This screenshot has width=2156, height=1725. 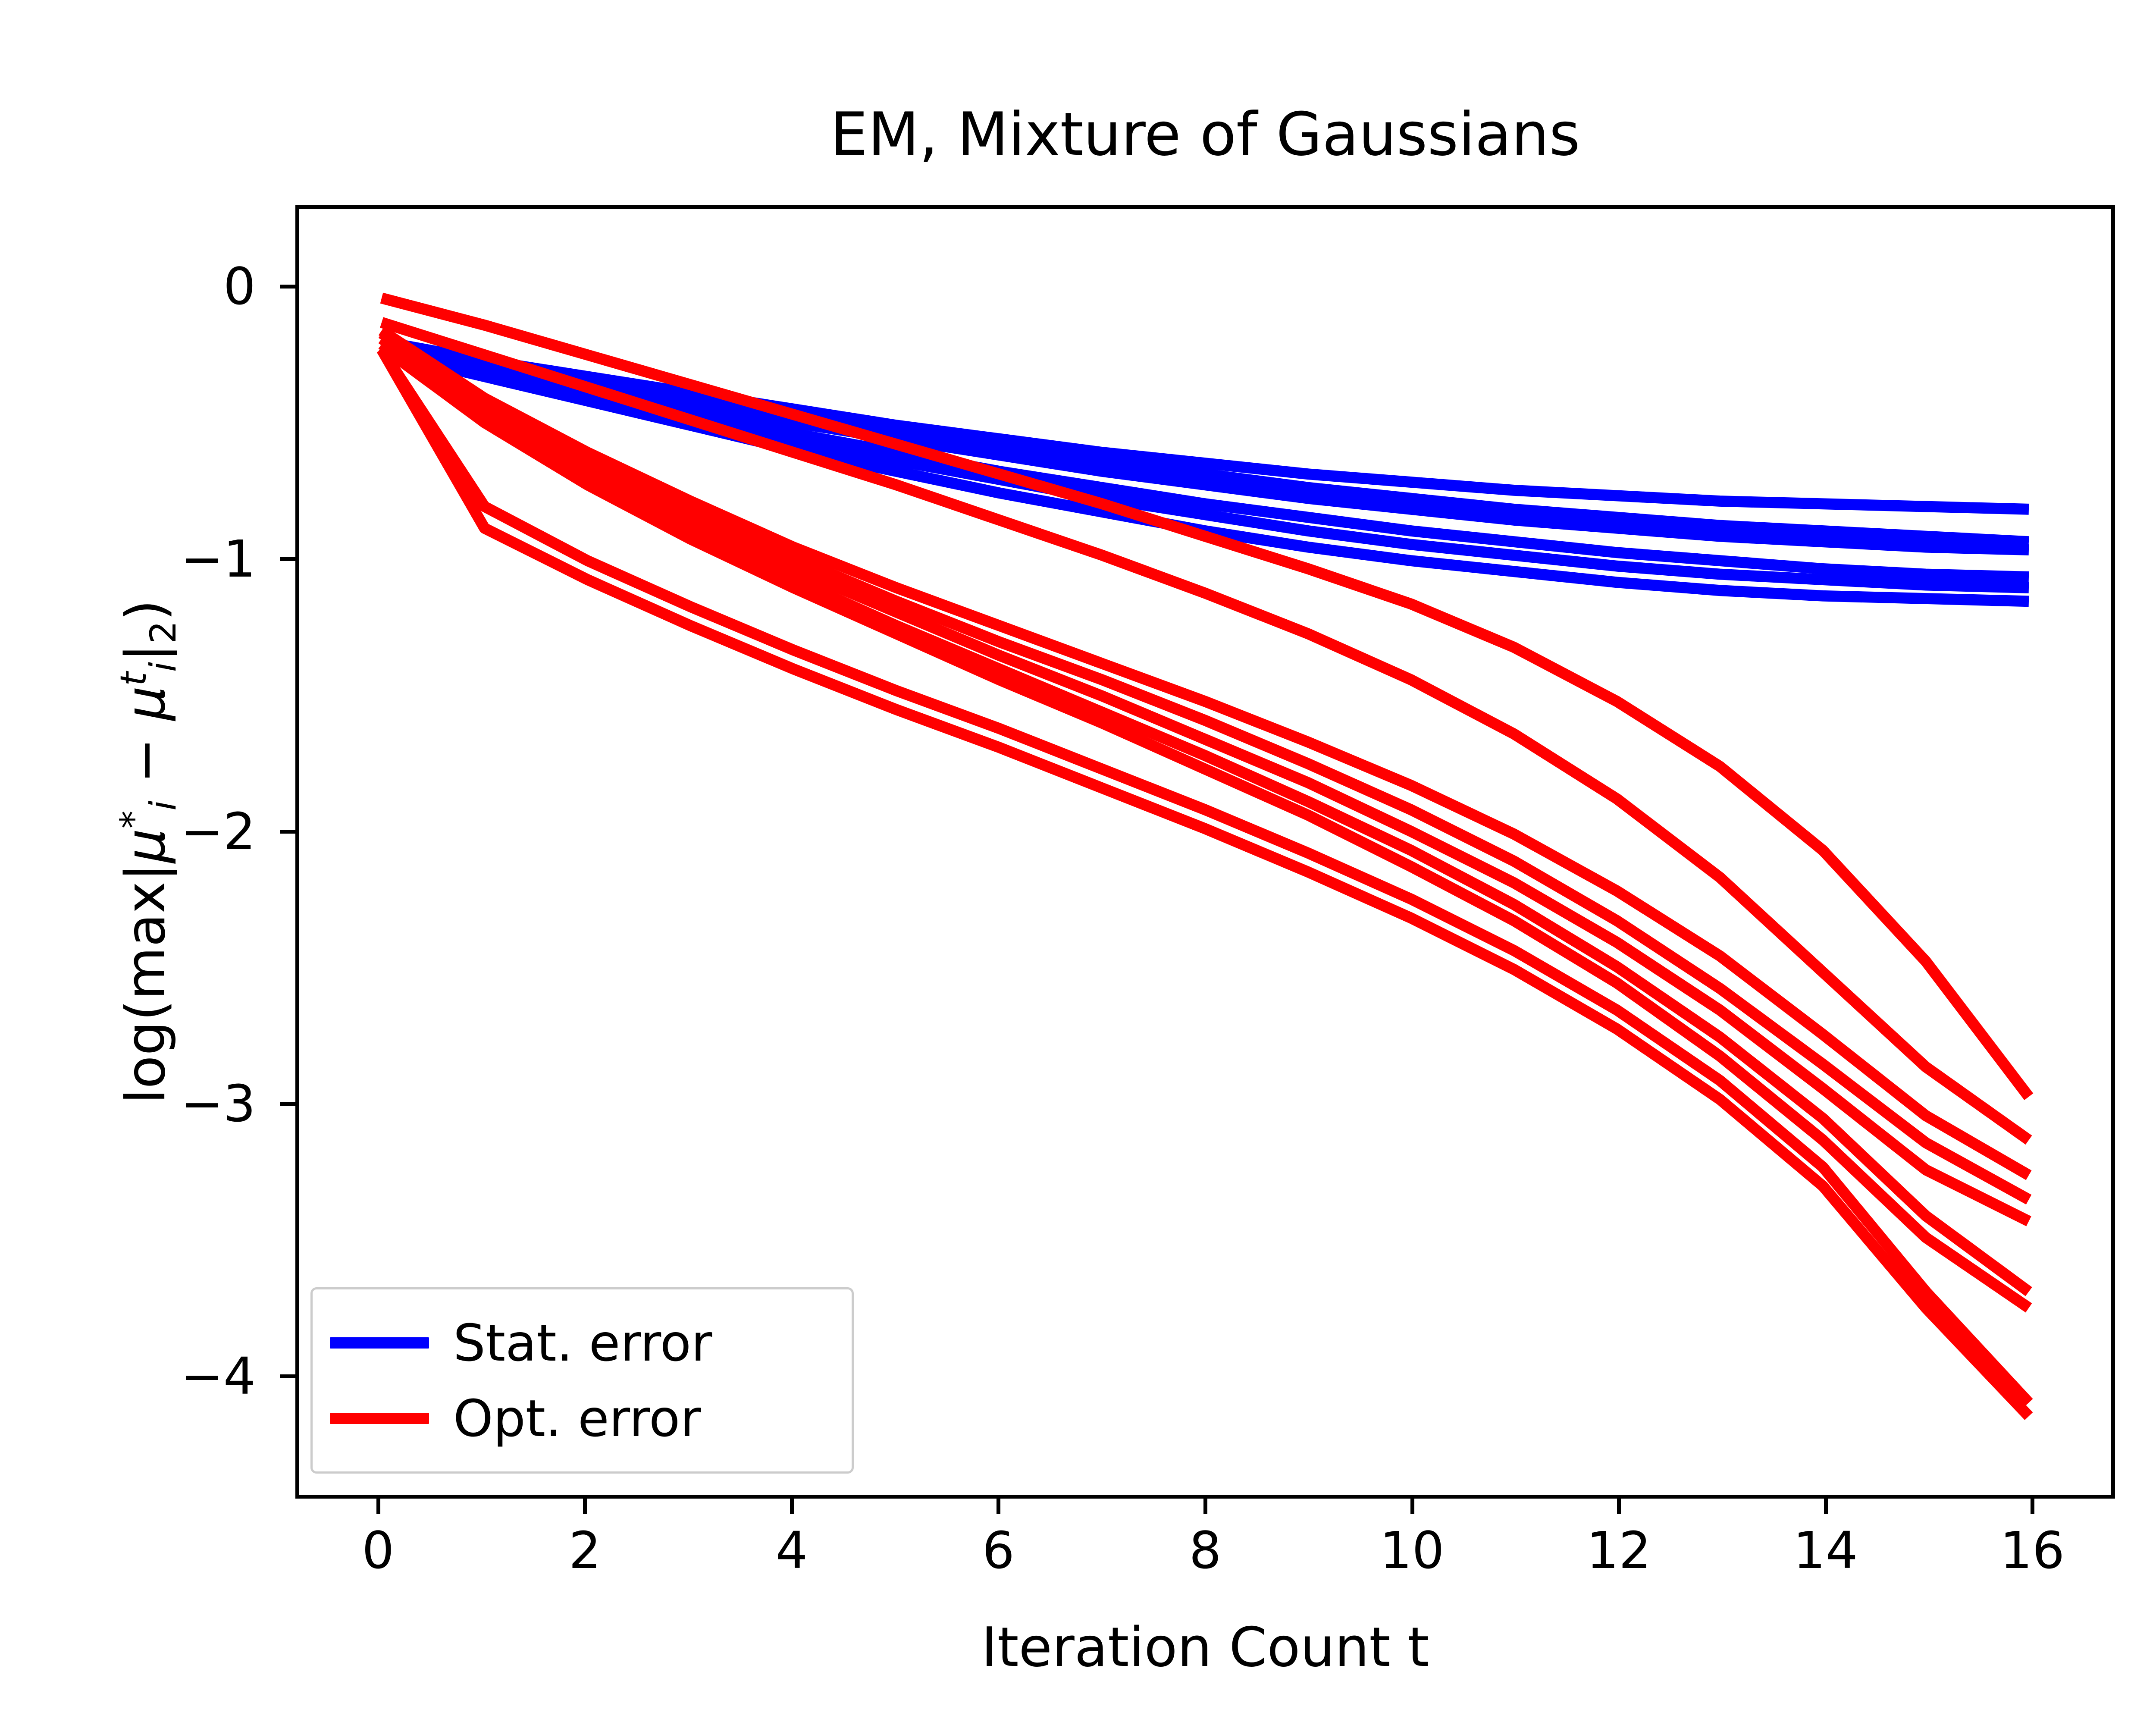 I want to click on ylabel-bar: |, so click(x=145, y=653).